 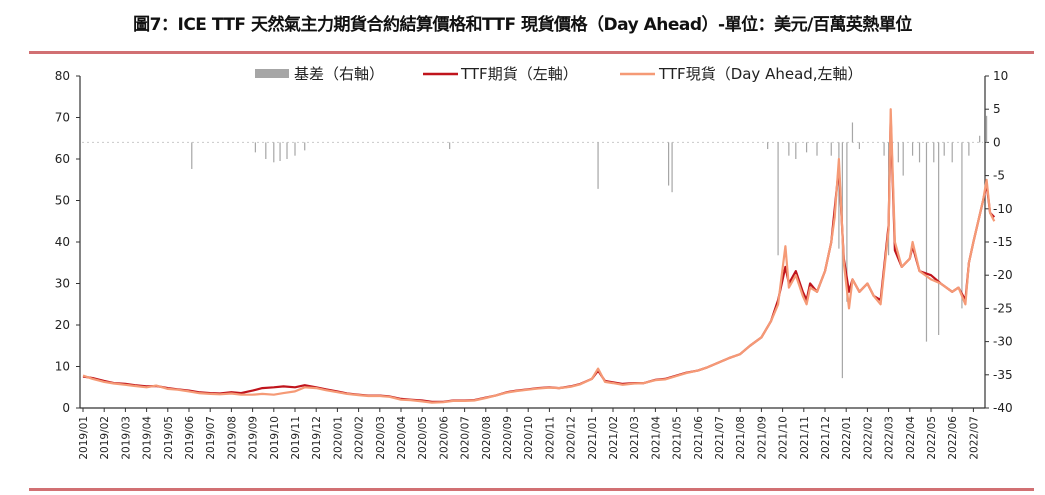 What do you see at coordinates (66, 408) in the screenshot?
I see `left-tick-label: 0` at bounding box center [66, 408].